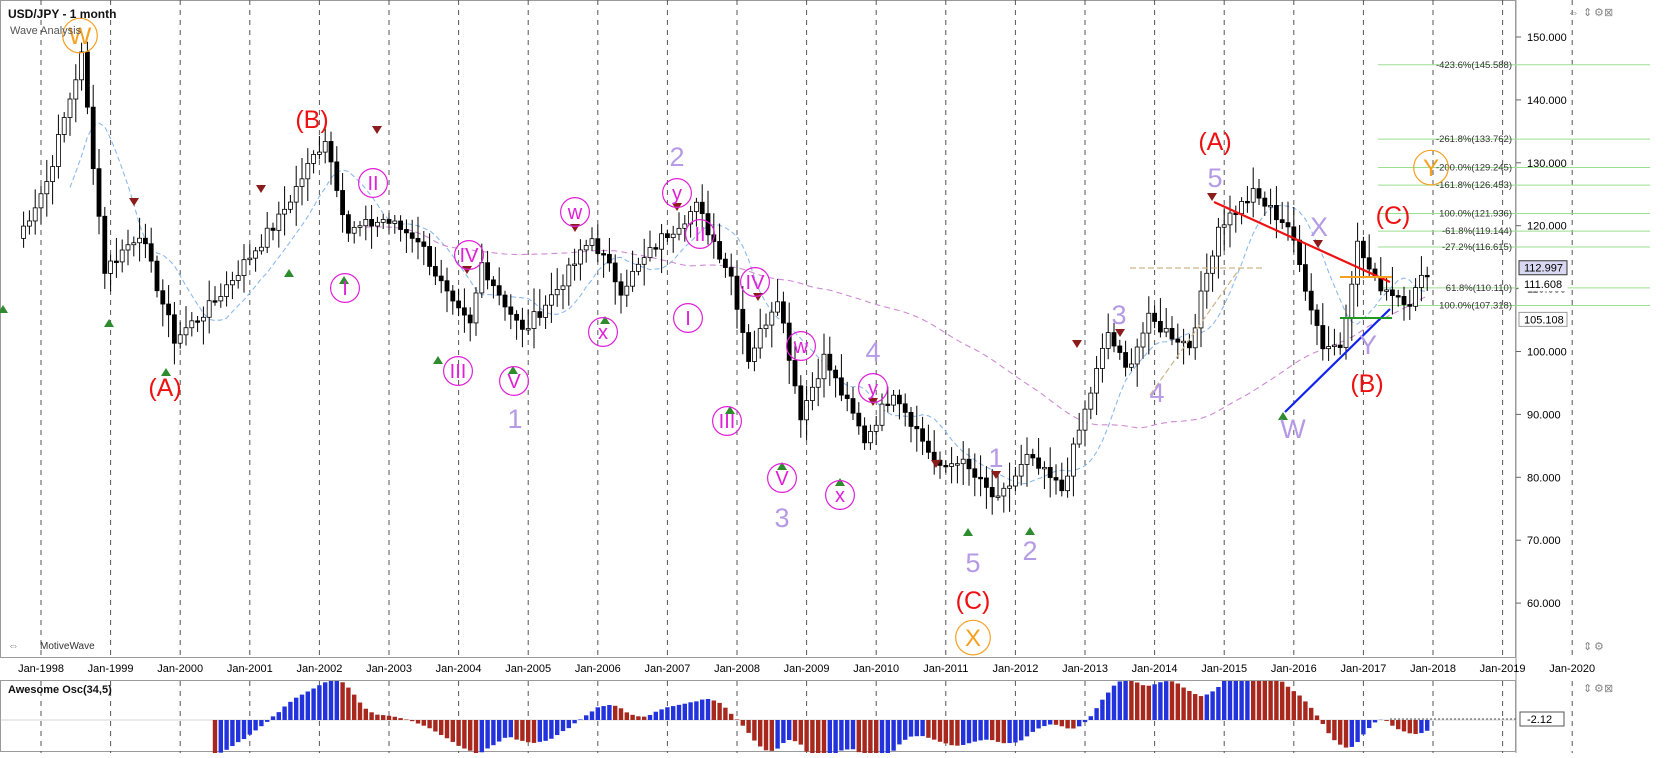 The width and height of the screenshot is (1668, 758). Describe the element at coordinates (1431, 168) in the screenshot. I see `wave-label-orange: Y` at that location.